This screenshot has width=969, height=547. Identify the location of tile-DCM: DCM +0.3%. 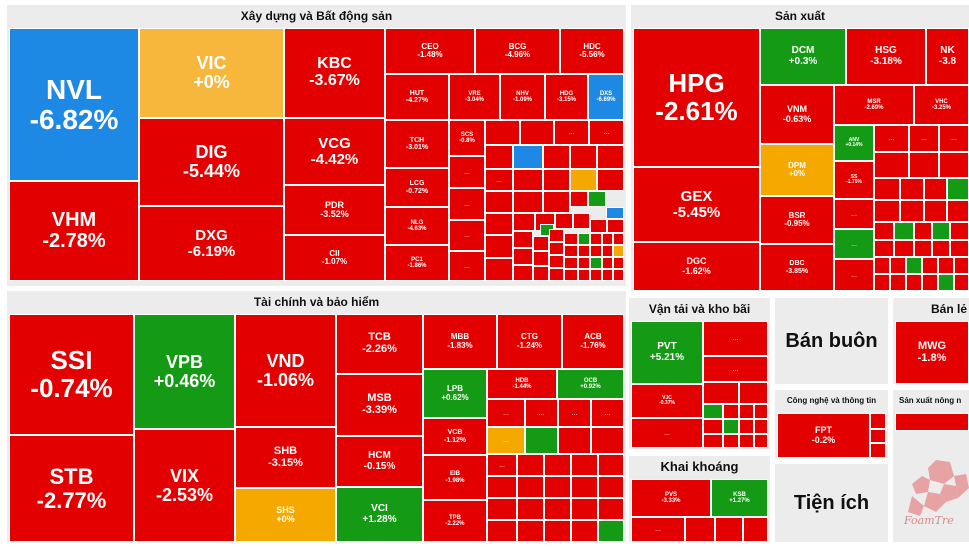
(803, 56).